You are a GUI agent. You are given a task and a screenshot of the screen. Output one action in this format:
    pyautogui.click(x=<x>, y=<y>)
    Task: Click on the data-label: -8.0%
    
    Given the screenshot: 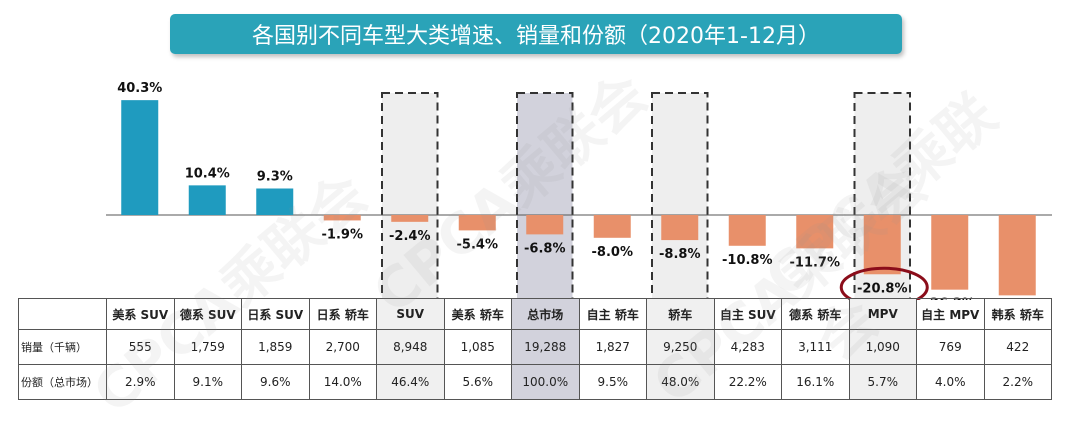 What is the action you would take?
    pyautogui.click(x=612, y=252)
    